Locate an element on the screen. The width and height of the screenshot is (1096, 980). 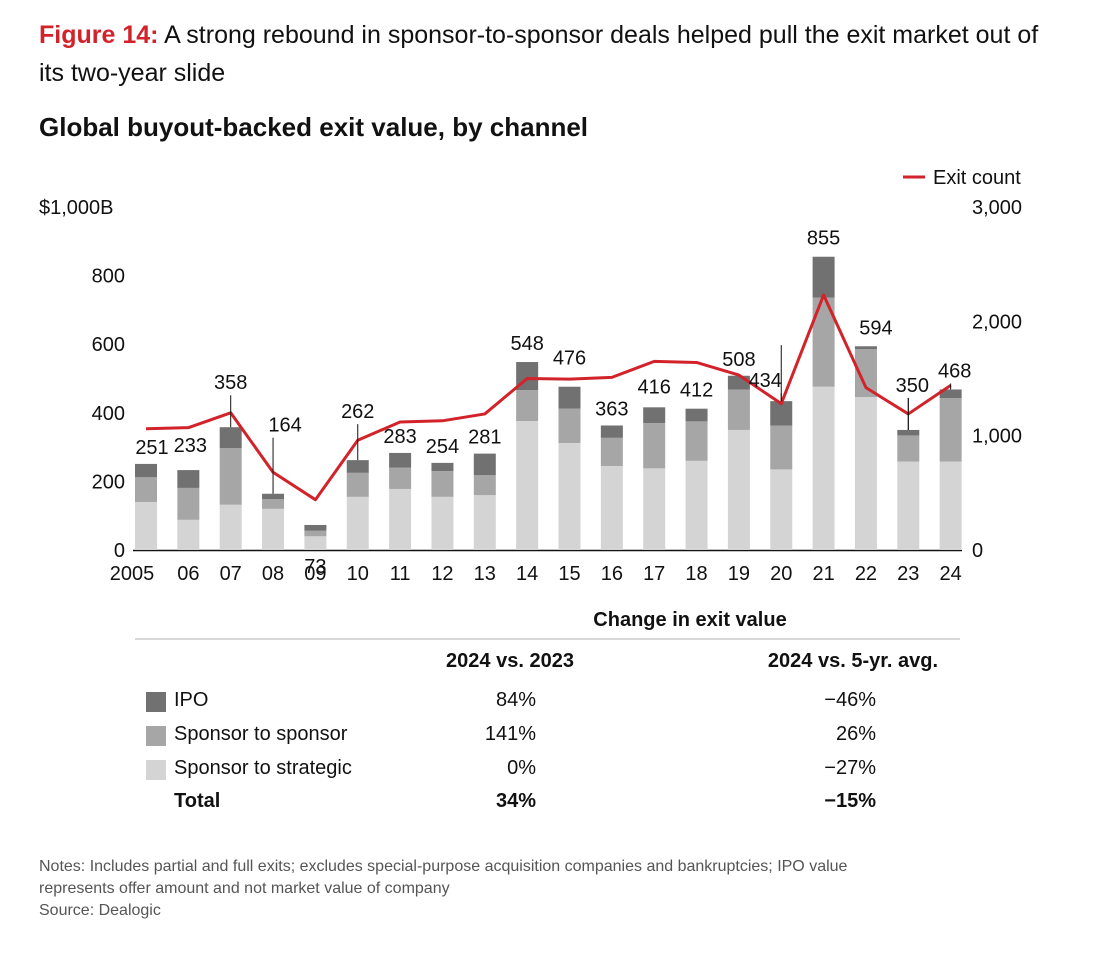
bar-total-label: 434 is located at coordinates (765, 381).